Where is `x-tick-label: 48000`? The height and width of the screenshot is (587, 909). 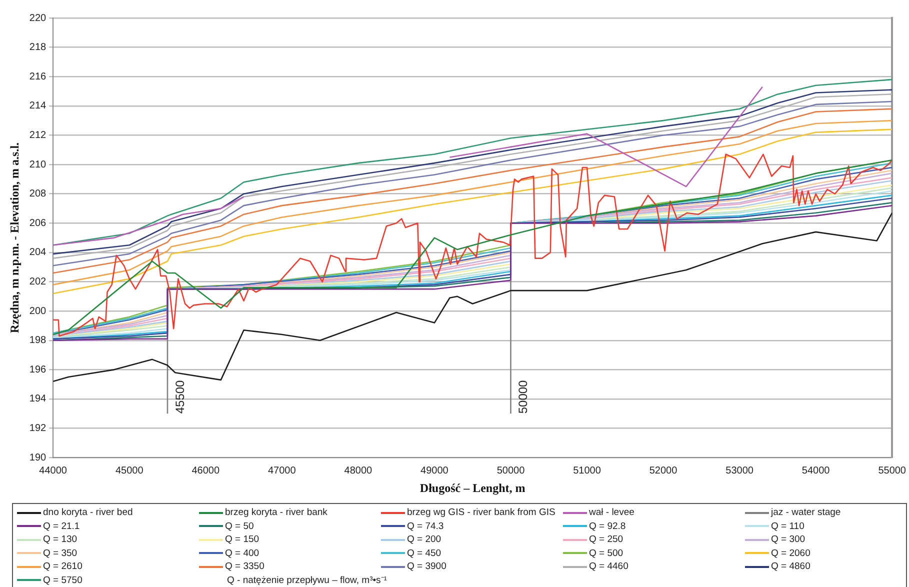
x-tick-label: 48000 is located at coordinates (358, 470).